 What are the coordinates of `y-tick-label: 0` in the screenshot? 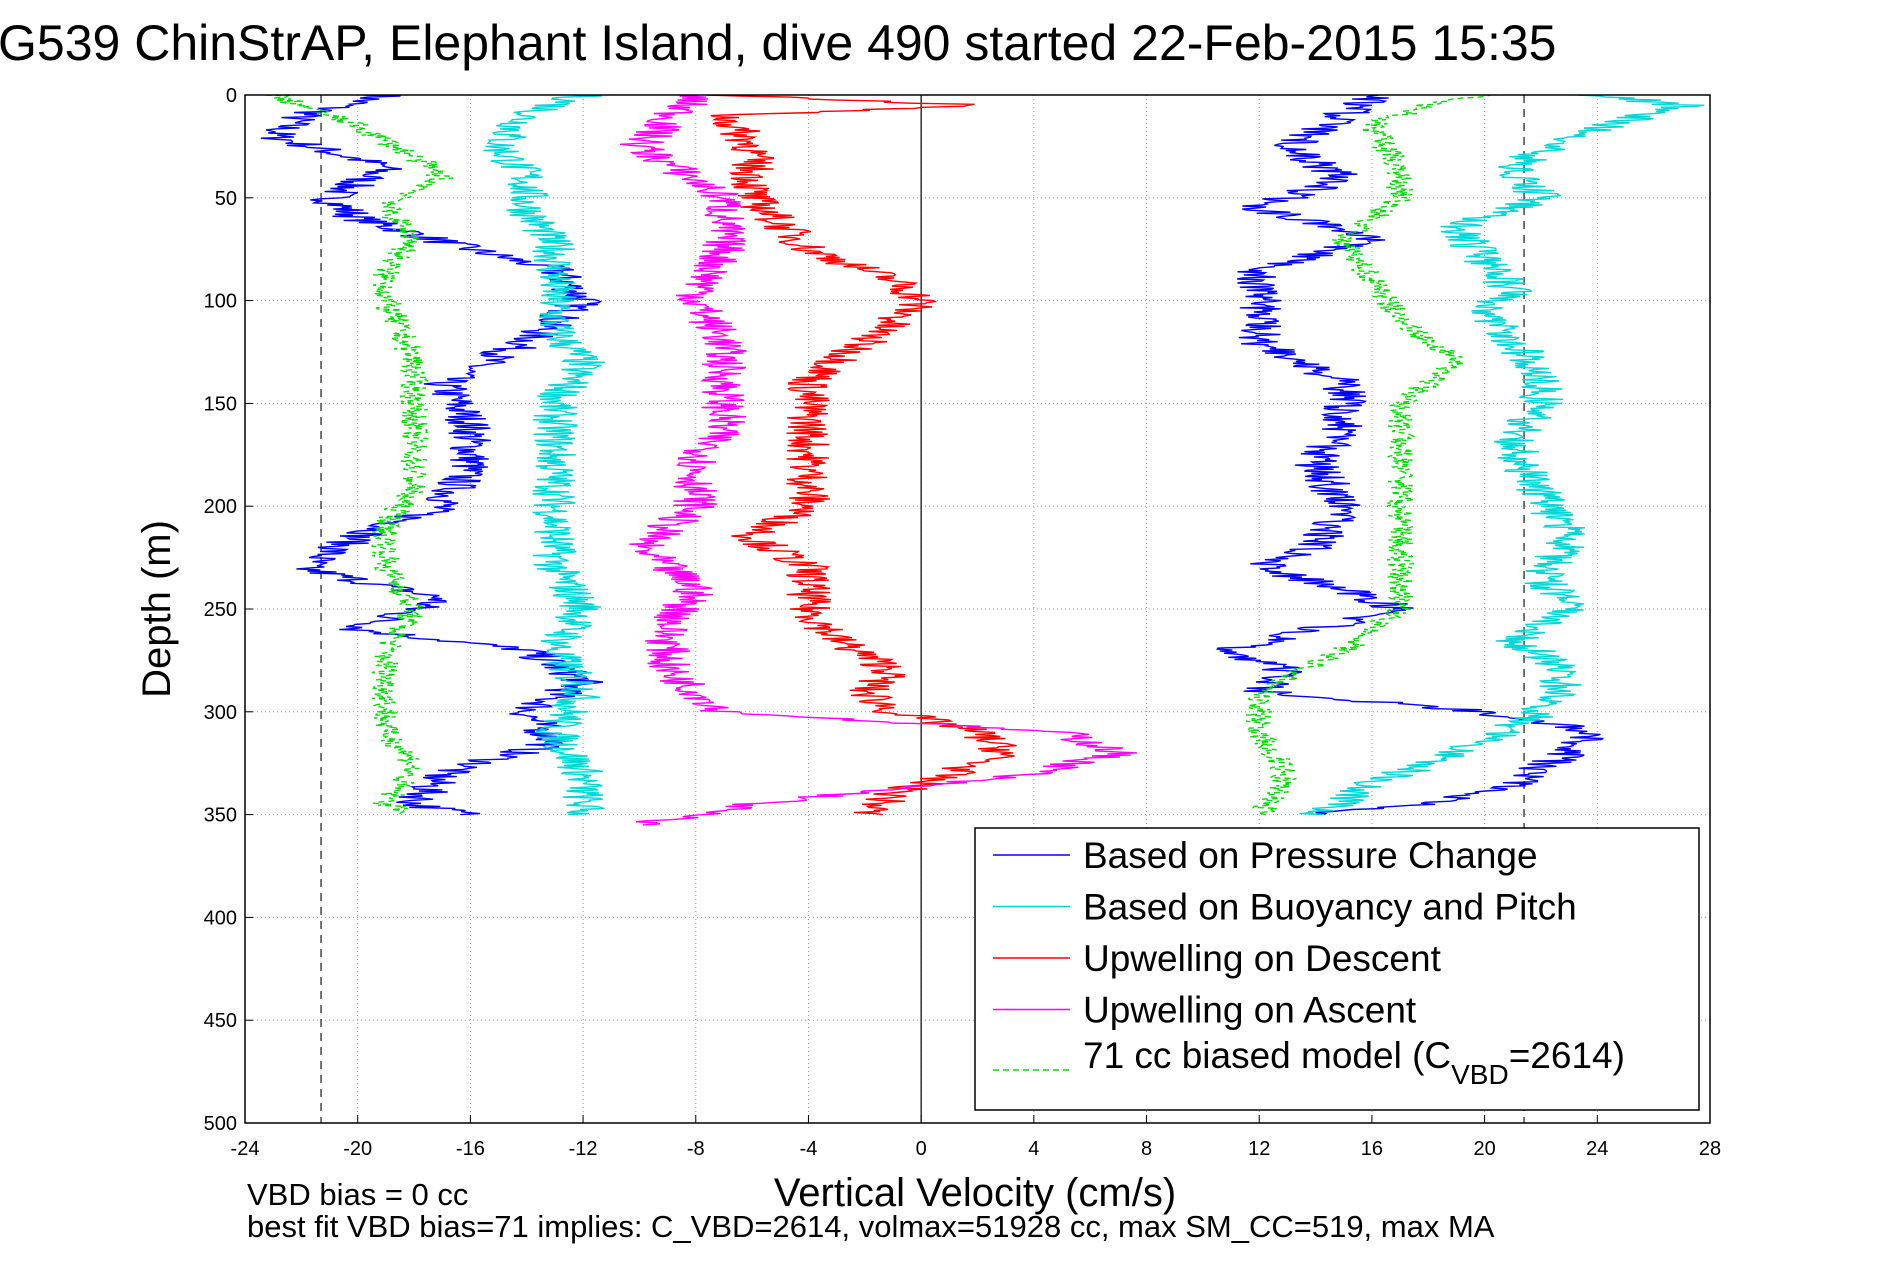 It's located at (231, 96).